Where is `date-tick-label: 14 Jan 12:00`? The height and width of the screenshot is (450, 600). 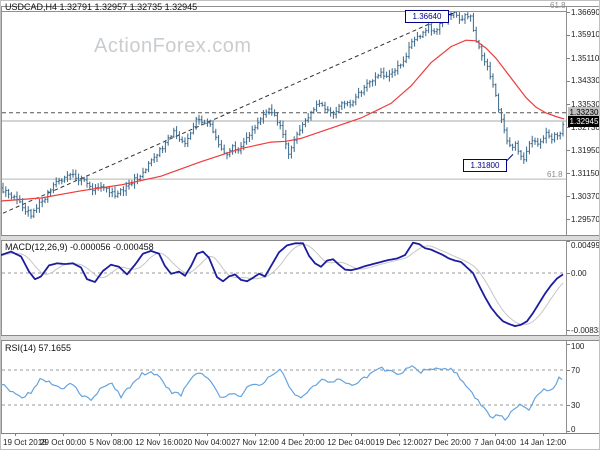
date-tick-label: 14 Jan 12:00 is located at coordinates (543, 442).